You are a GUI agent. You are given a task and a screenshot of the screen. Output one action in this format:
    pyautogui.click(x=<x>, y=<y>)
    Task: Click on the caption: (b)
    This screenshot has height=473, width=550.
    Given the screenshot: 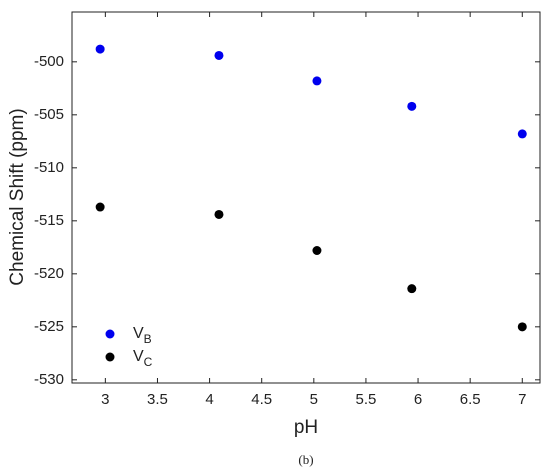 What is the action you would take?
    pyautogui.click(x=305, y=459)
    